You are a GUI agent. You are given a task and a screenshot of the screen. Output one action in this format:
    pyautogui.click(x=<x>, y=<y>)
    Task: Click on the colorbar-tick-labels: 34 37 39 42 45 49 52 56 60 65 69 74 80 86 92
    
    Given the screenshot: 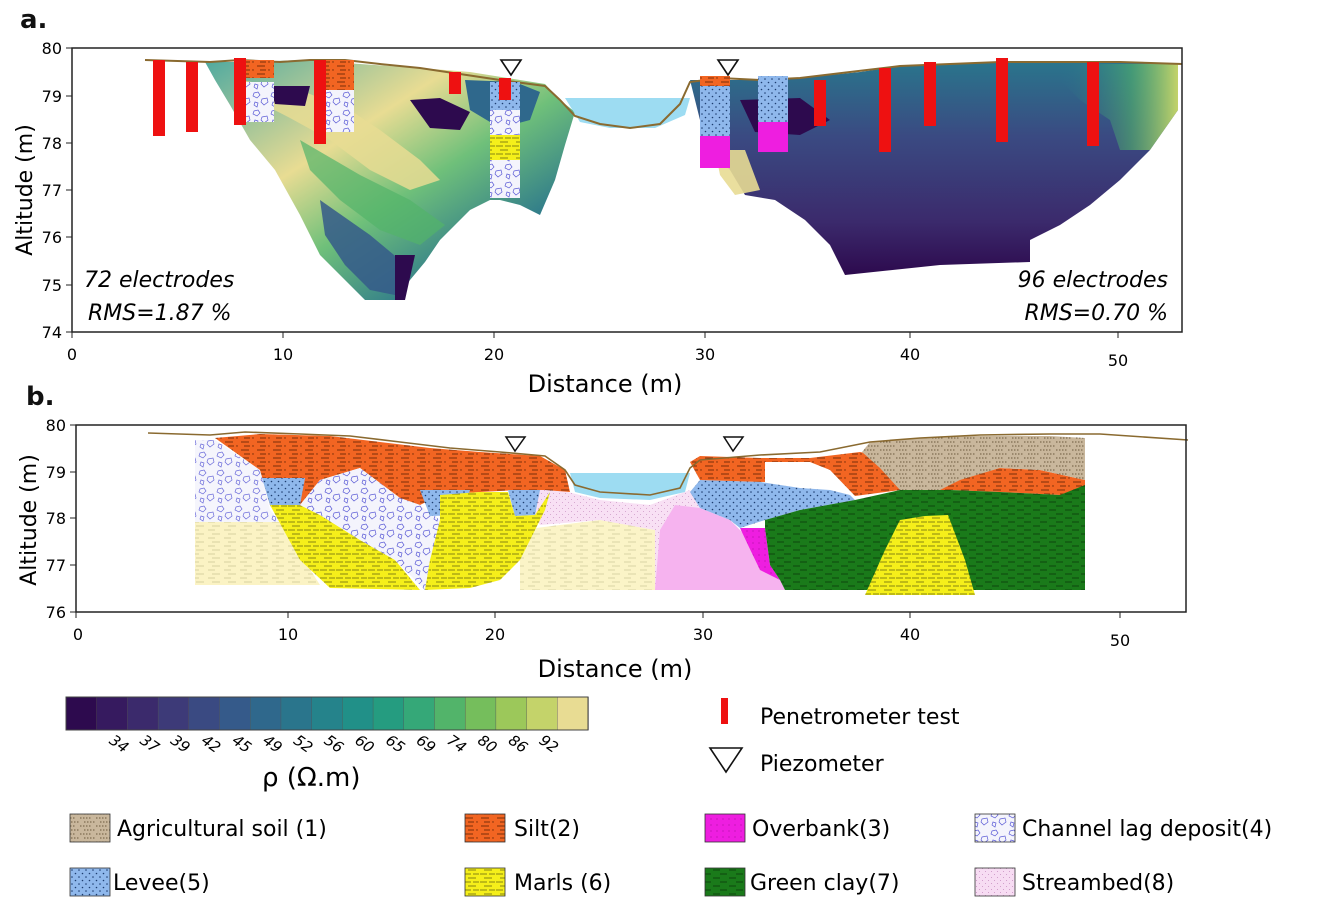 What is the action you would take?
    pyautogui.click(x=334, y=744)
    